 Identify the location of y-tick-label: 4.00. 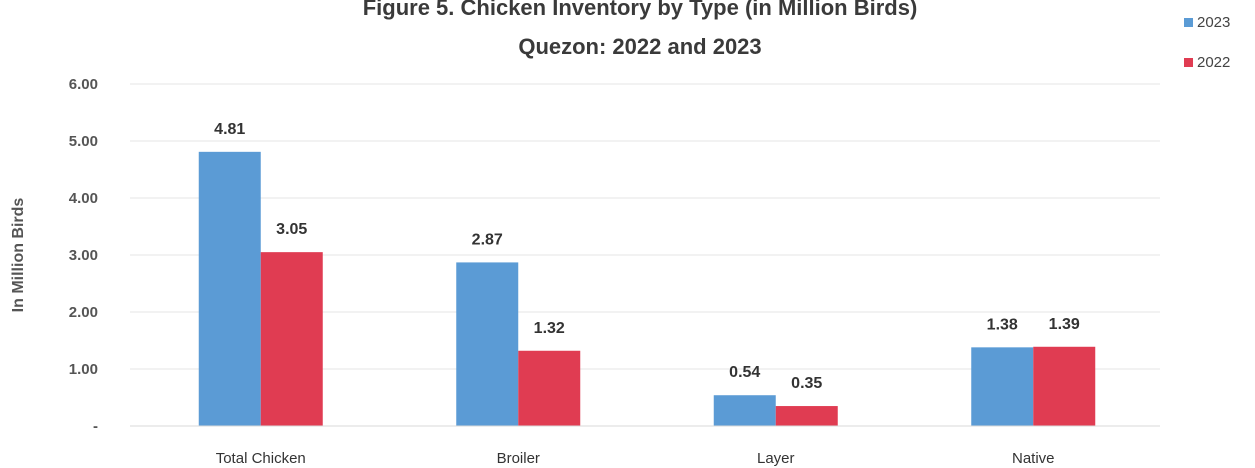
(83, 198).